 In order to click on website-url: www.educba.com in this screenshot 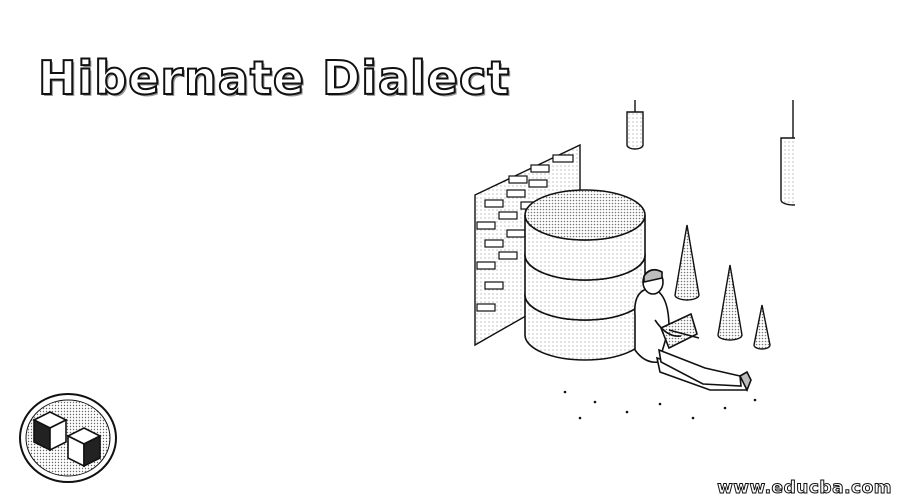, I will do `click(804, 488)`.